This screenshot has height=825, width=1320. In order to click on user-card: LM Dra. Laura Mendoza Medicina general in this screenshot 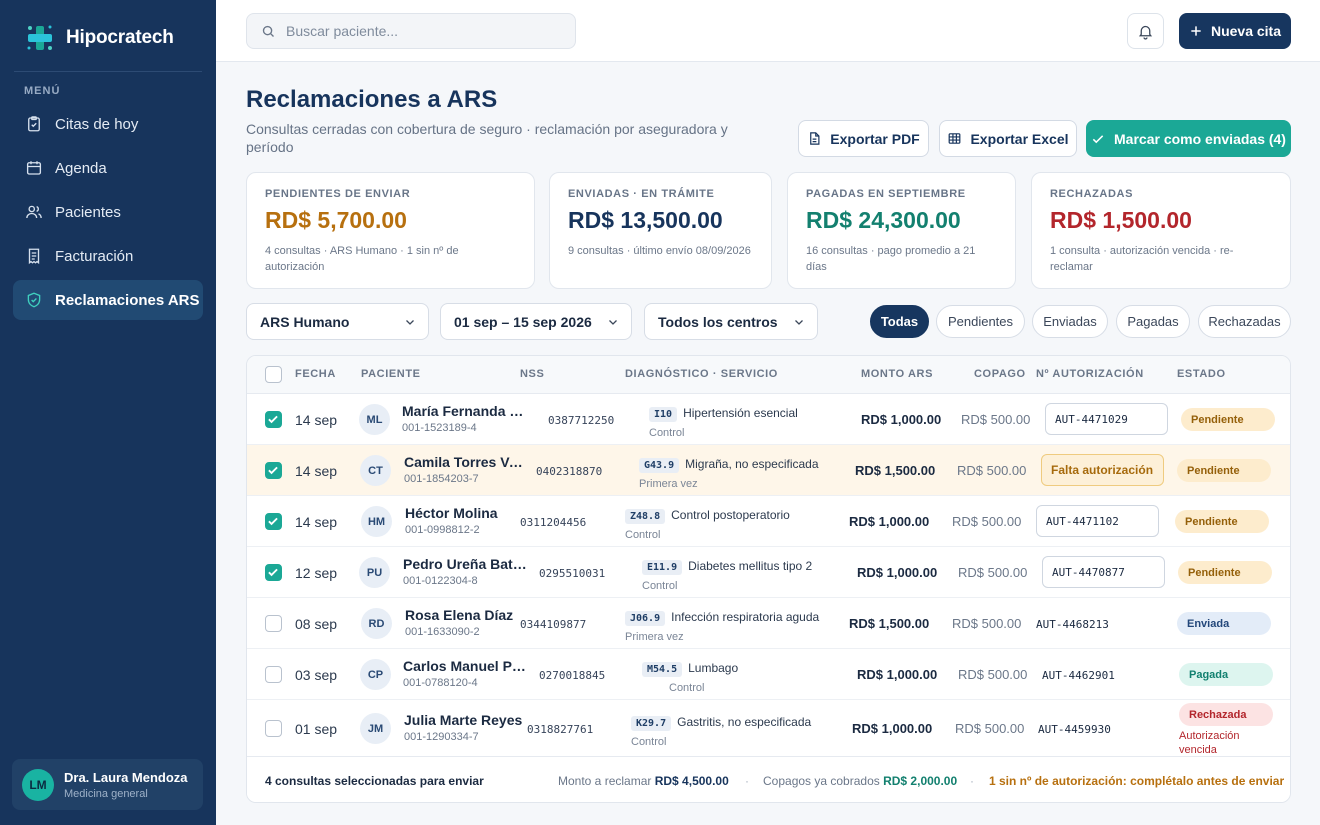, I will do `click(107, 784)`.